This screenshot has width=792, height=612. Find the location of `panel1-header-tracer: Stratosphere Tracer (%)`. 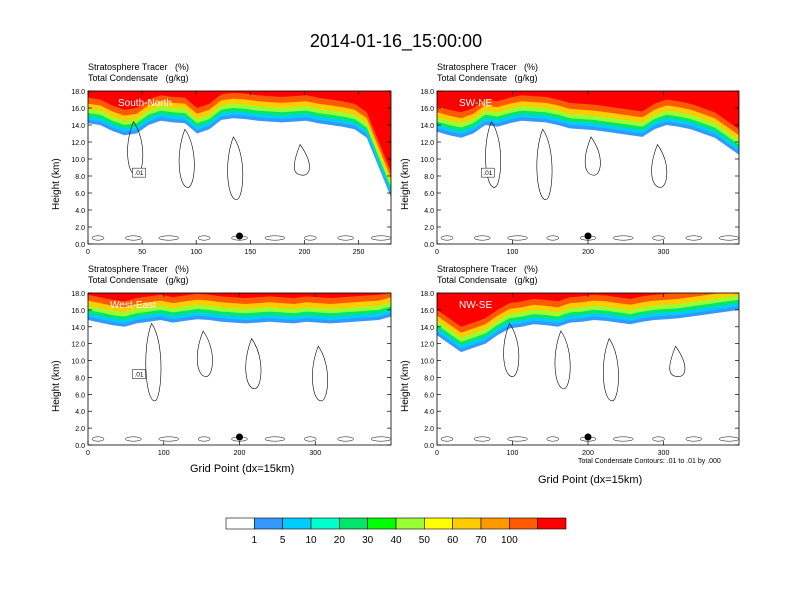

panel1-header-tracer: Stratosphere Tracer (%) is located at coordinates (139, 67).